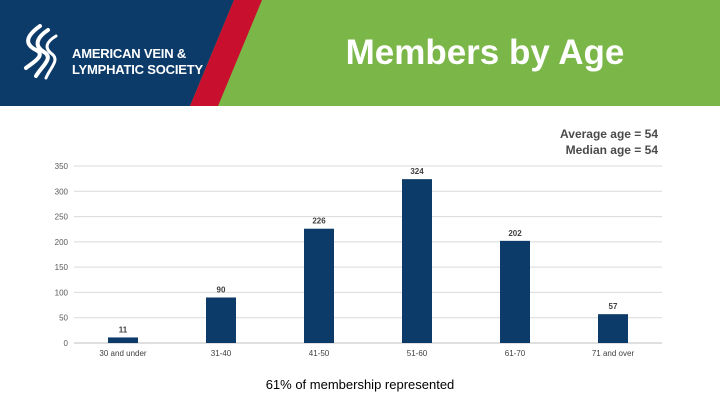 The image size is (720, 405). What do you see at coordinates (611, 150) in the screenshot?
I see `median-age: Median age = 54` at bounding box center [611, 150].